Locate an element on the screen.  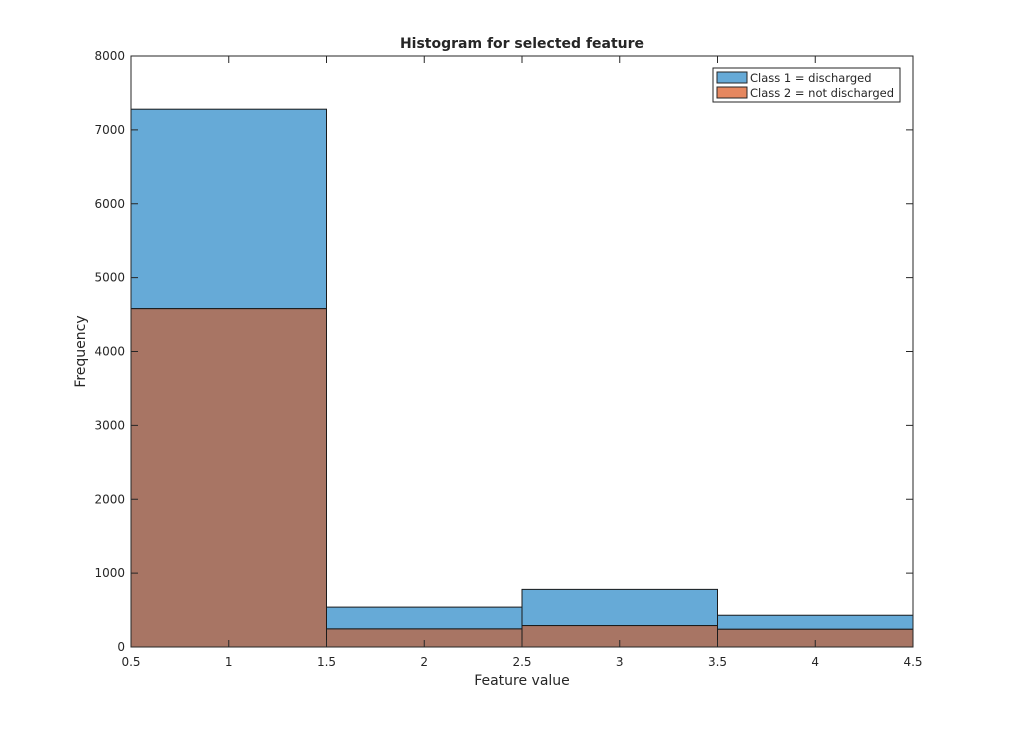
y-tick-label: 6000 is located at coordinates (109, 204).